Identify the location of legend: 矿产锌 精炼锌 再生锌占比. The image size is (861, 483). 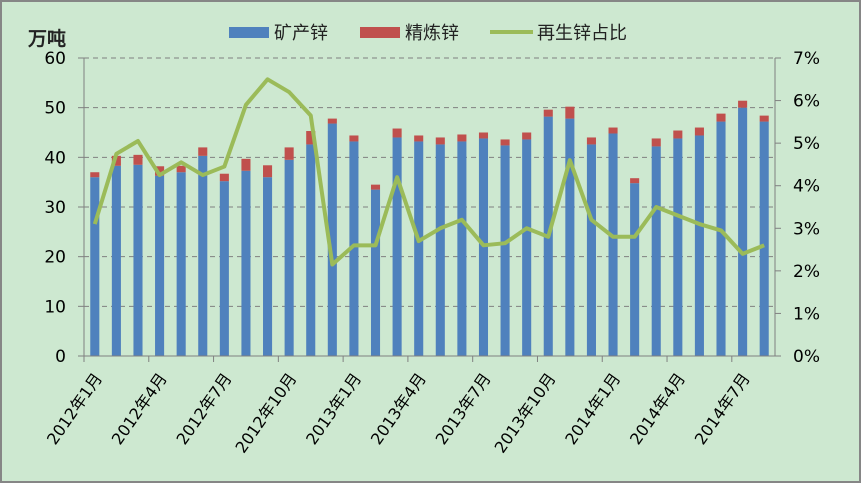
(428, 33).